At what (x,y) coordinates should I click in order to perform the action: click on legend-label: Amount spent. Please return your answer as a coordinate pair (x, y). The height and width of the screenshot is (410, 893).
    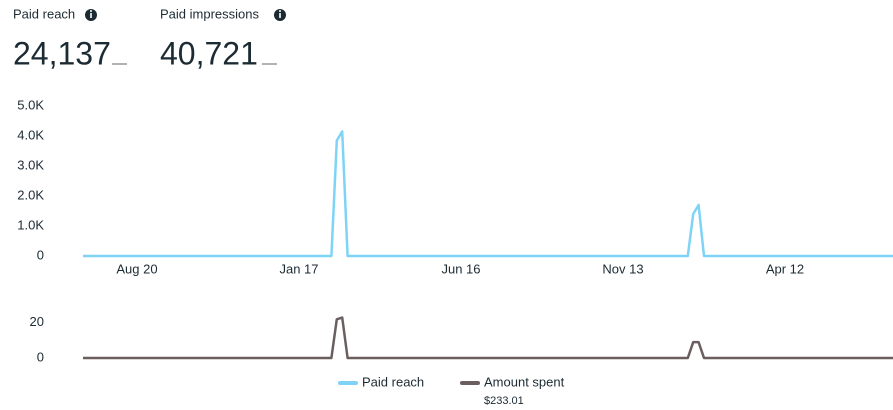
    Looking at the image, I should click on (524, 381).